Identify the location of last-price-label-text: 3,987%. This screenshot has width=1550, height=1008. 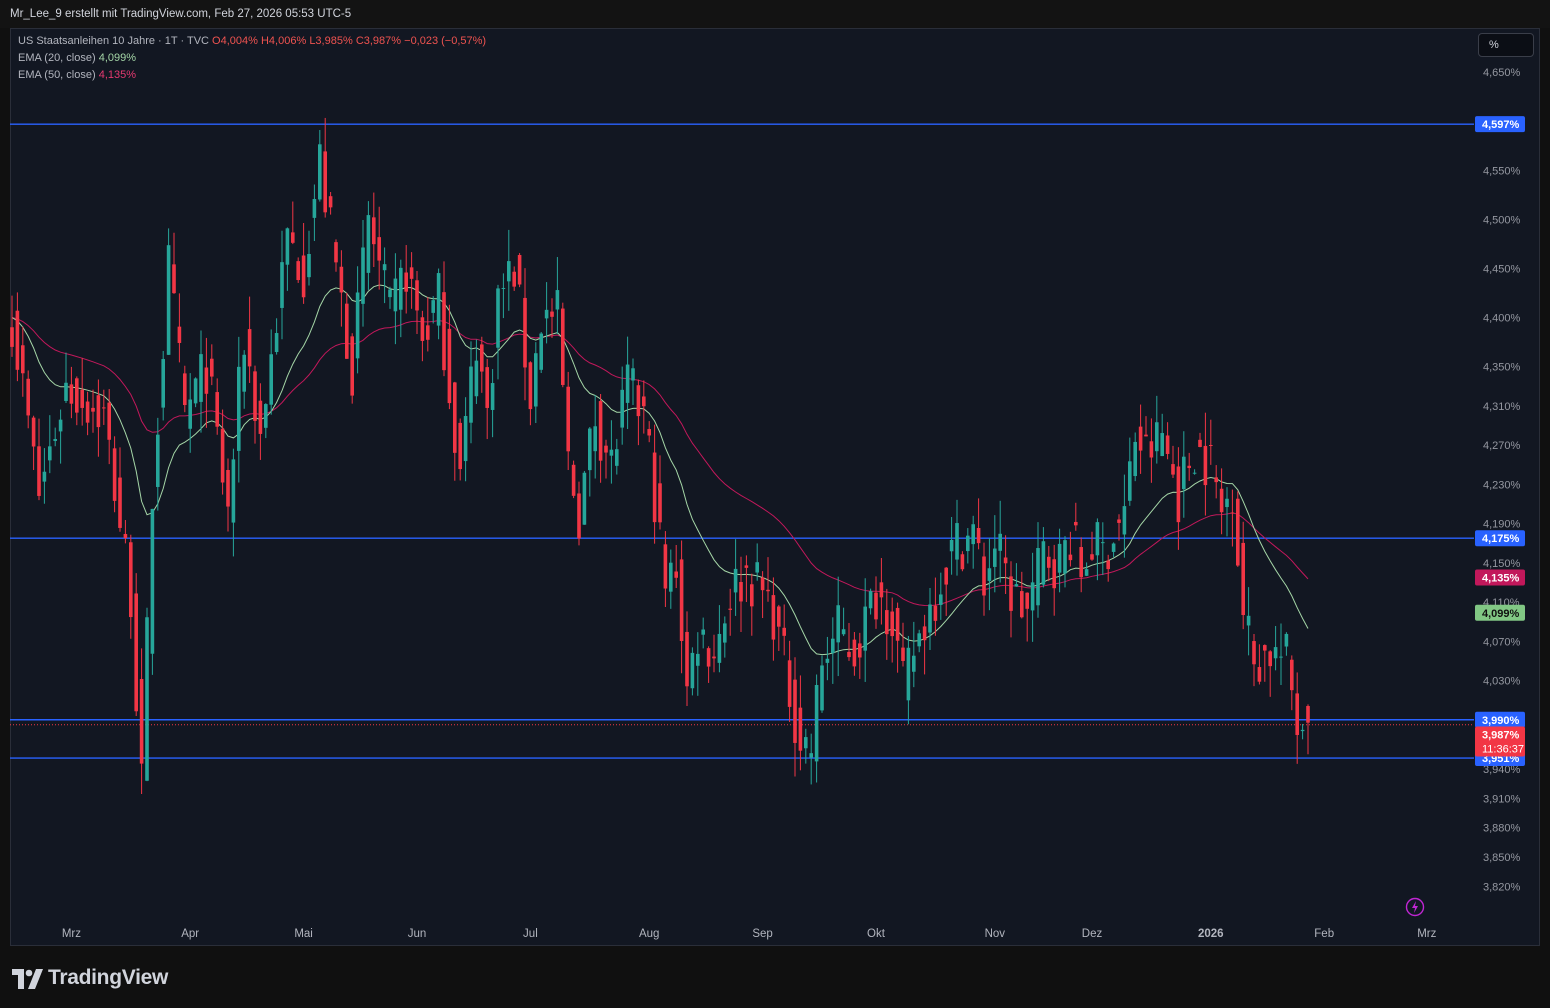
(1501, 735).